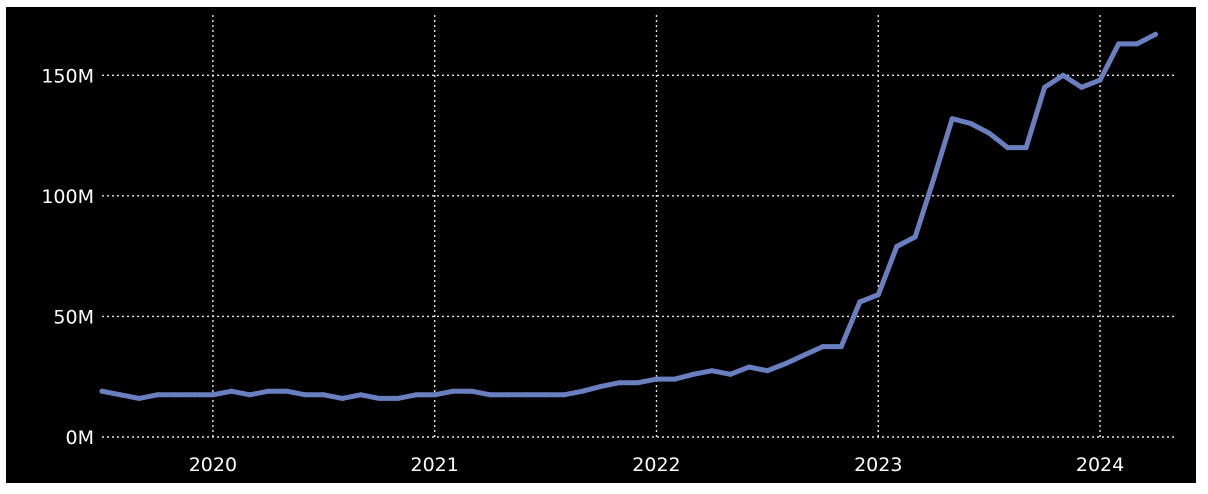 Image resolution: width=1208 pixels, height=494 pixels. Describe the element at coordinates (80, 438) in the screenshot. I see `y-tick-label: 0M` at that location.